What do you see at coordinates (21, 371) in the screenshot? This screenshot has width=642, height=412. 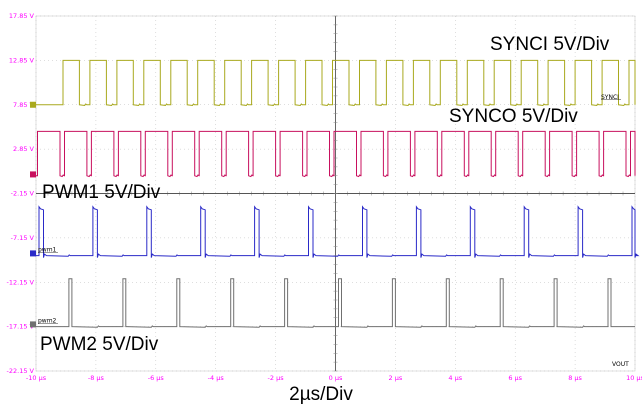 I see `y-tick-label: -22.15 V` at bounding box center [21, 371].